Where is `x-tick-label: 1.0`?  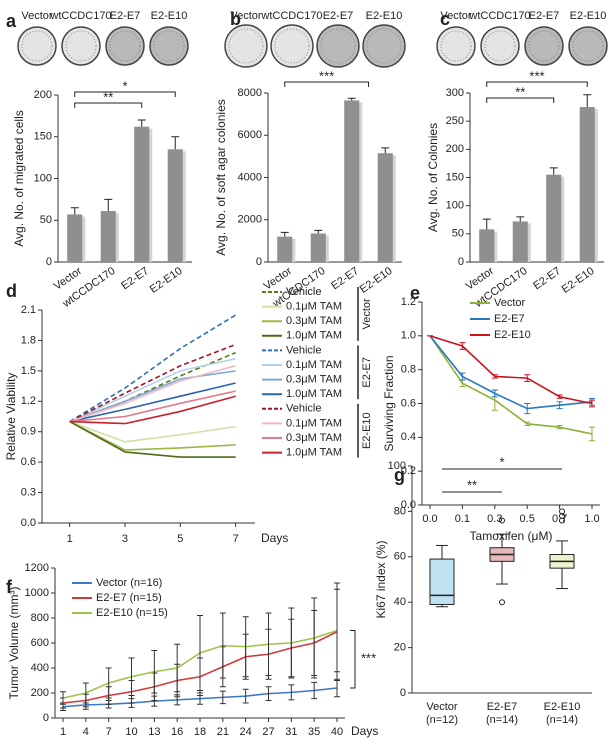 x-tick-label: 1.0 is located at coordinates (591, 519).